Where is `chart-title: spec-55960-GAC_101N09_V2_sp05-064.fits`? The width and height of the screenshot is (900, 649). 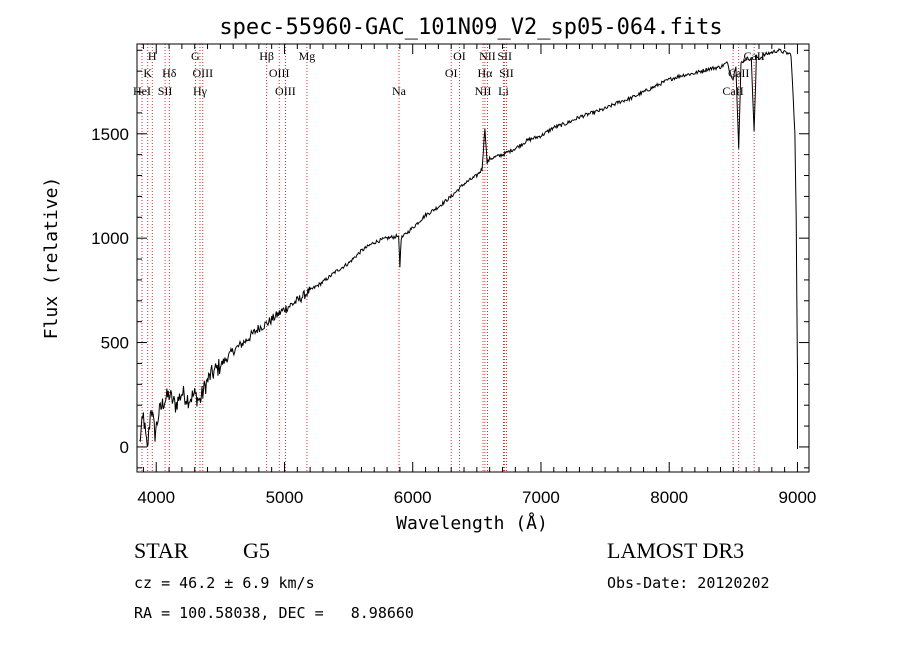
chart-title: spec-55960-GAC_101N09_V2_sp05-064.fits is located at coordinates (470, 27).